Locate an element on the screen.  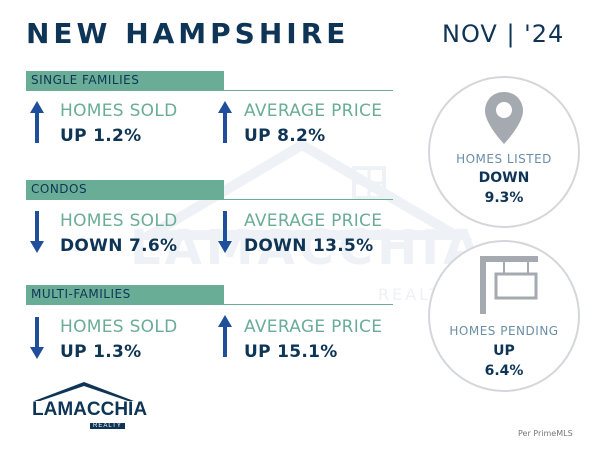
single-average-price-value: UP 8.2% is located at coordinates (285, 136).